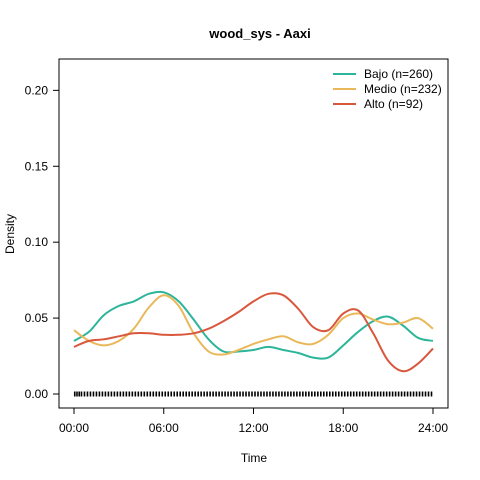 The height and width of the screenshot is (480, 480). Describe the element at coordinates (164, 428) in the screenshot. I see `x-tick-label: 06:00` at that location.